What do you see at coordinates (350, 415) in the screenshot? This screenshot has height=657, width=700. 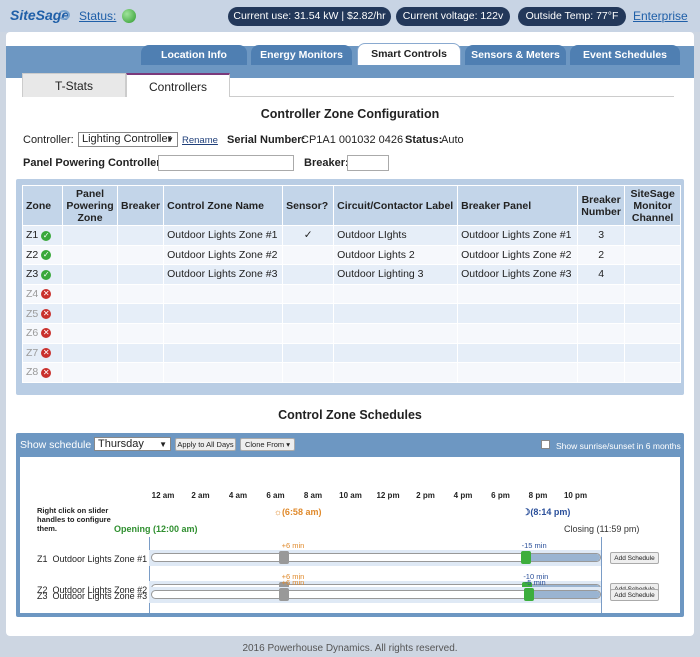 I see `schedules-title: Control Zone Schedules` at bounding box center [350, 415].